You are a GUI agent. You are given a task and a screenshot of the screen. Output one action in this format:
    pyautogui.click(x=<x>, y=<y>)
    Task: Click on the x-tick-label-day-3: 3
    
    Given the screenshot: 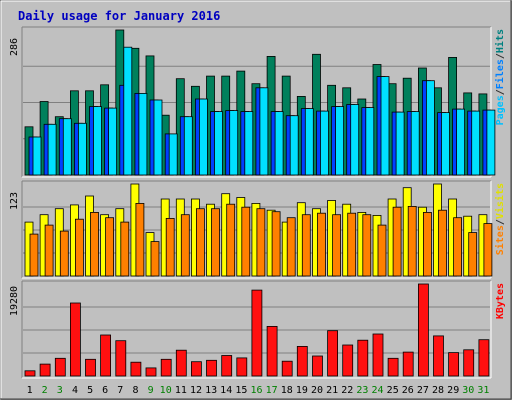 What is the action you would take?
    pyautogui.click(x=60, y=390)
    